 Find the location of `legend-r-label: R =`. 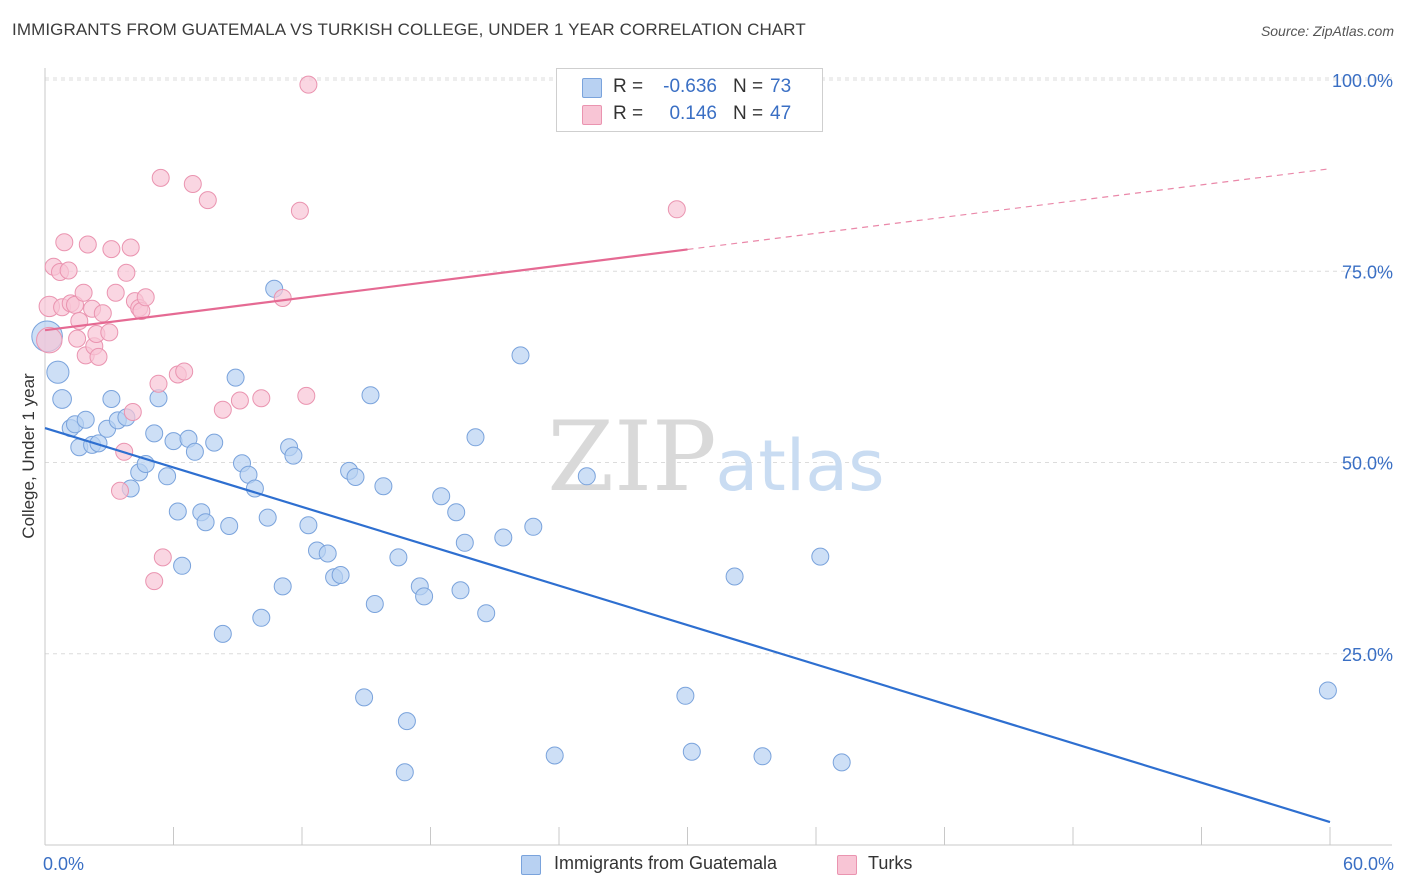

legend-r-label: R = is located at coordinates (628, 113).